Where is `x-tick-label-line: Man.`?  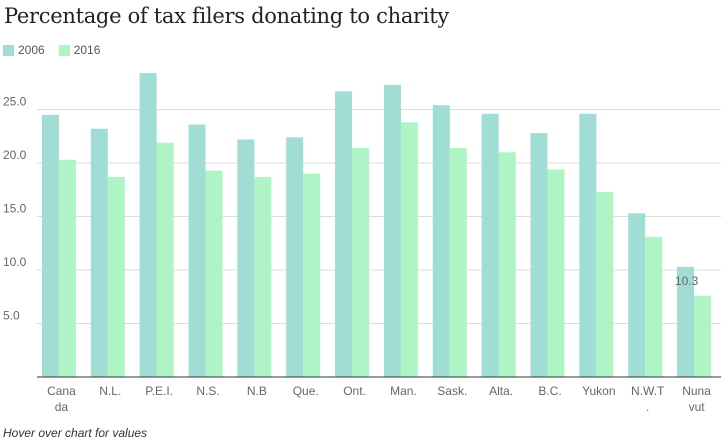
x-tick-label-line: Man. is located at coordinates (403, 391).